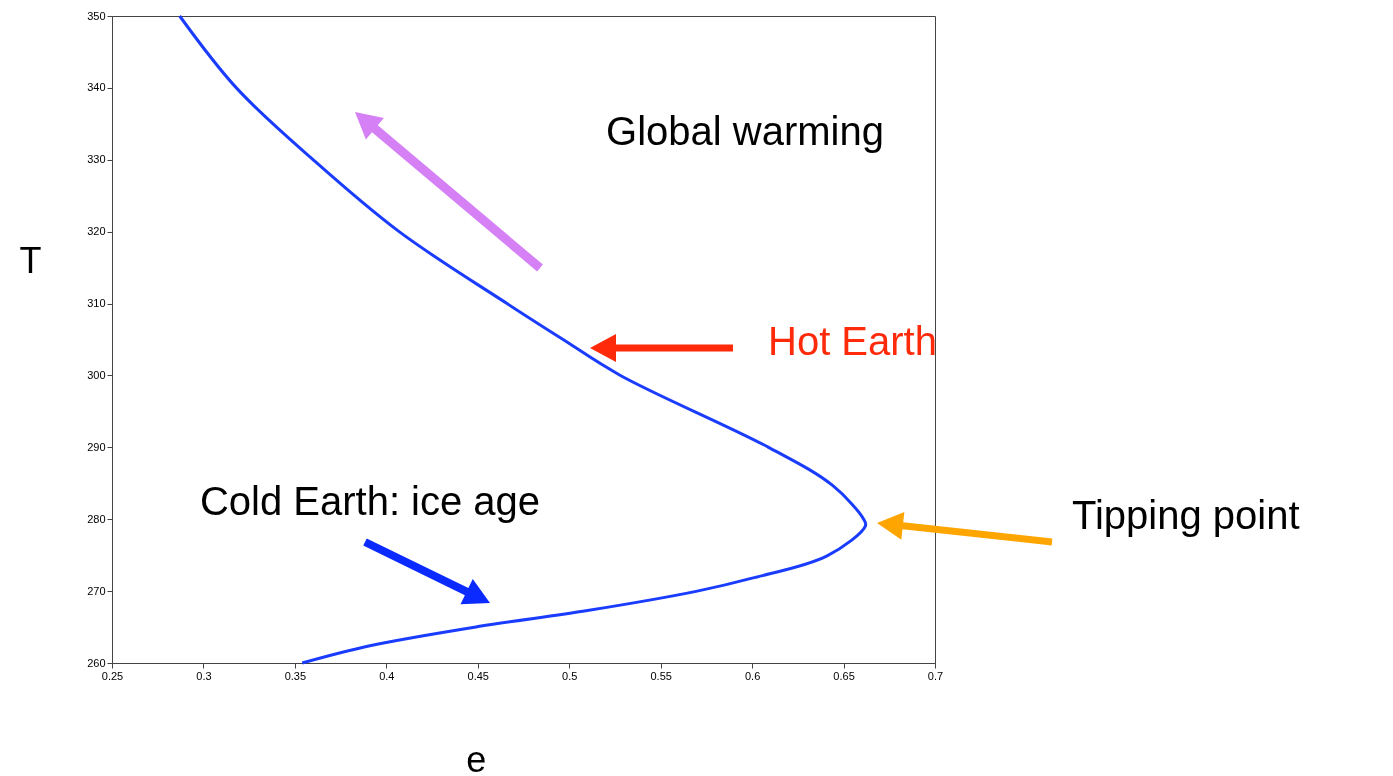 This screenshot has height=776, width=1393. What do you see at coordinates (476, 757) in the screenshot?
I see `x-axis-title: e` at bounding box center [476, 757].